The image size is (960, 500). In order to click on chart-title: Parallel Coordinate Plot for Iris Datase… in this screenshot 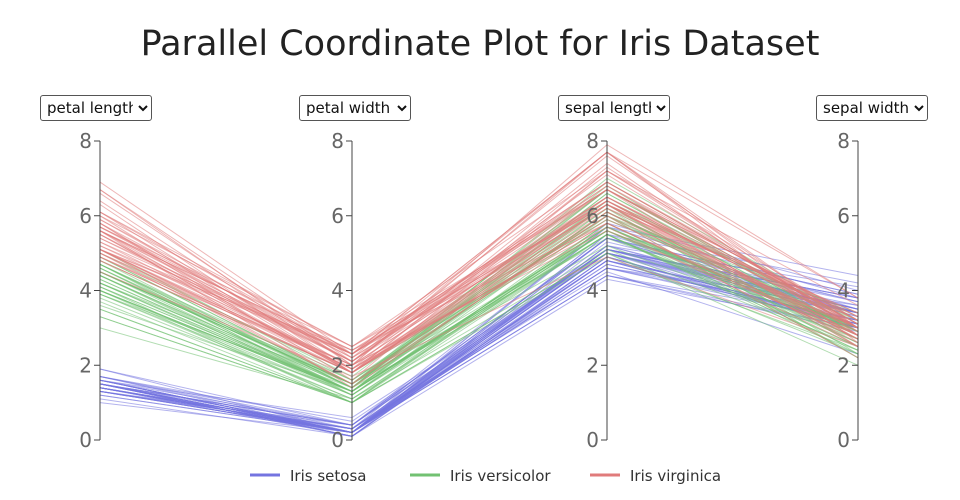, I will do `click(480, 44)`.